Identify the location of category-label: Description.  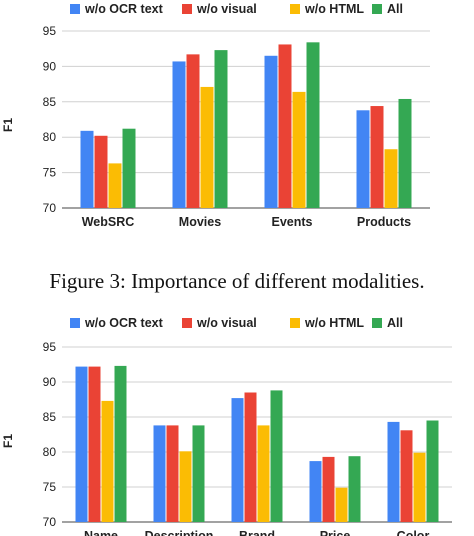
(179, 532).